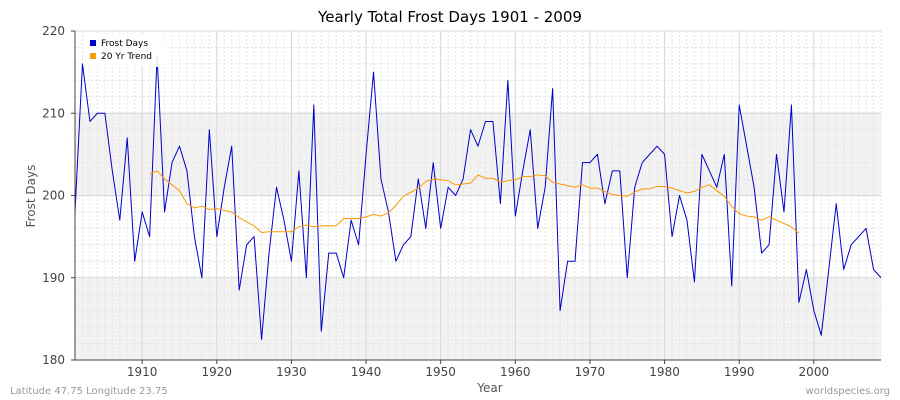 This screenshot has height=400, width=900. What do you see at coordinates (53, 360) in the screenshot?
I see `y-tick-label: 180` at bounding box center [53, 360].